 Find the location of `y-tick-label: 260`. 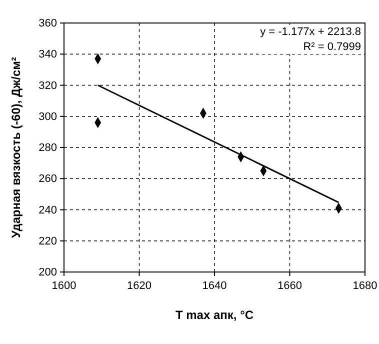

y-tick-label: 260 is located at coordinates (47, 179).